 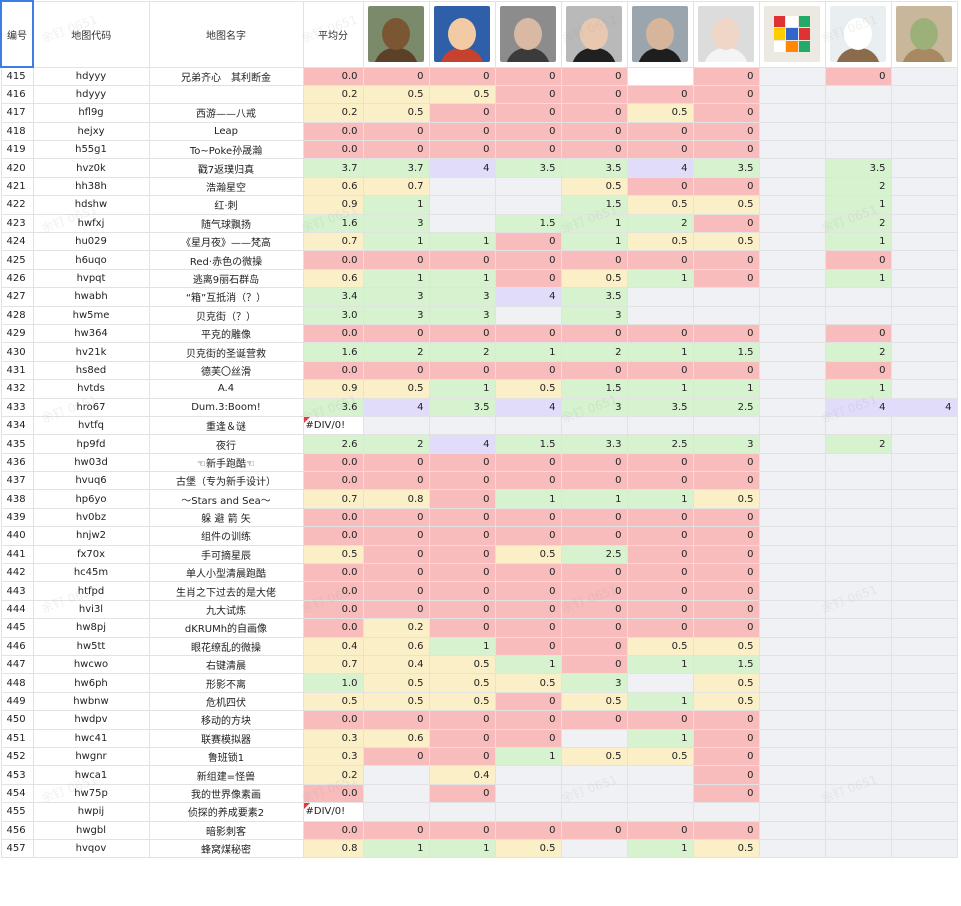 What do you see at coordinates (17, 242) in the screenshot?
I see `cell-index: 424` at bounding box center [17, 242].